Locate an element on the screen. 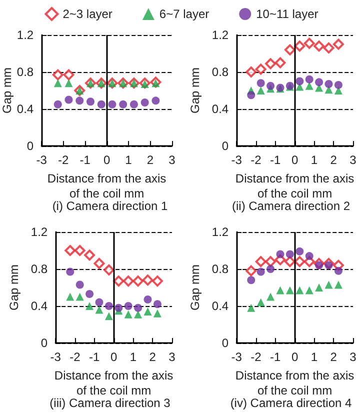  text: (iii) Camera direction 3 is located at coordinates (110, 403).